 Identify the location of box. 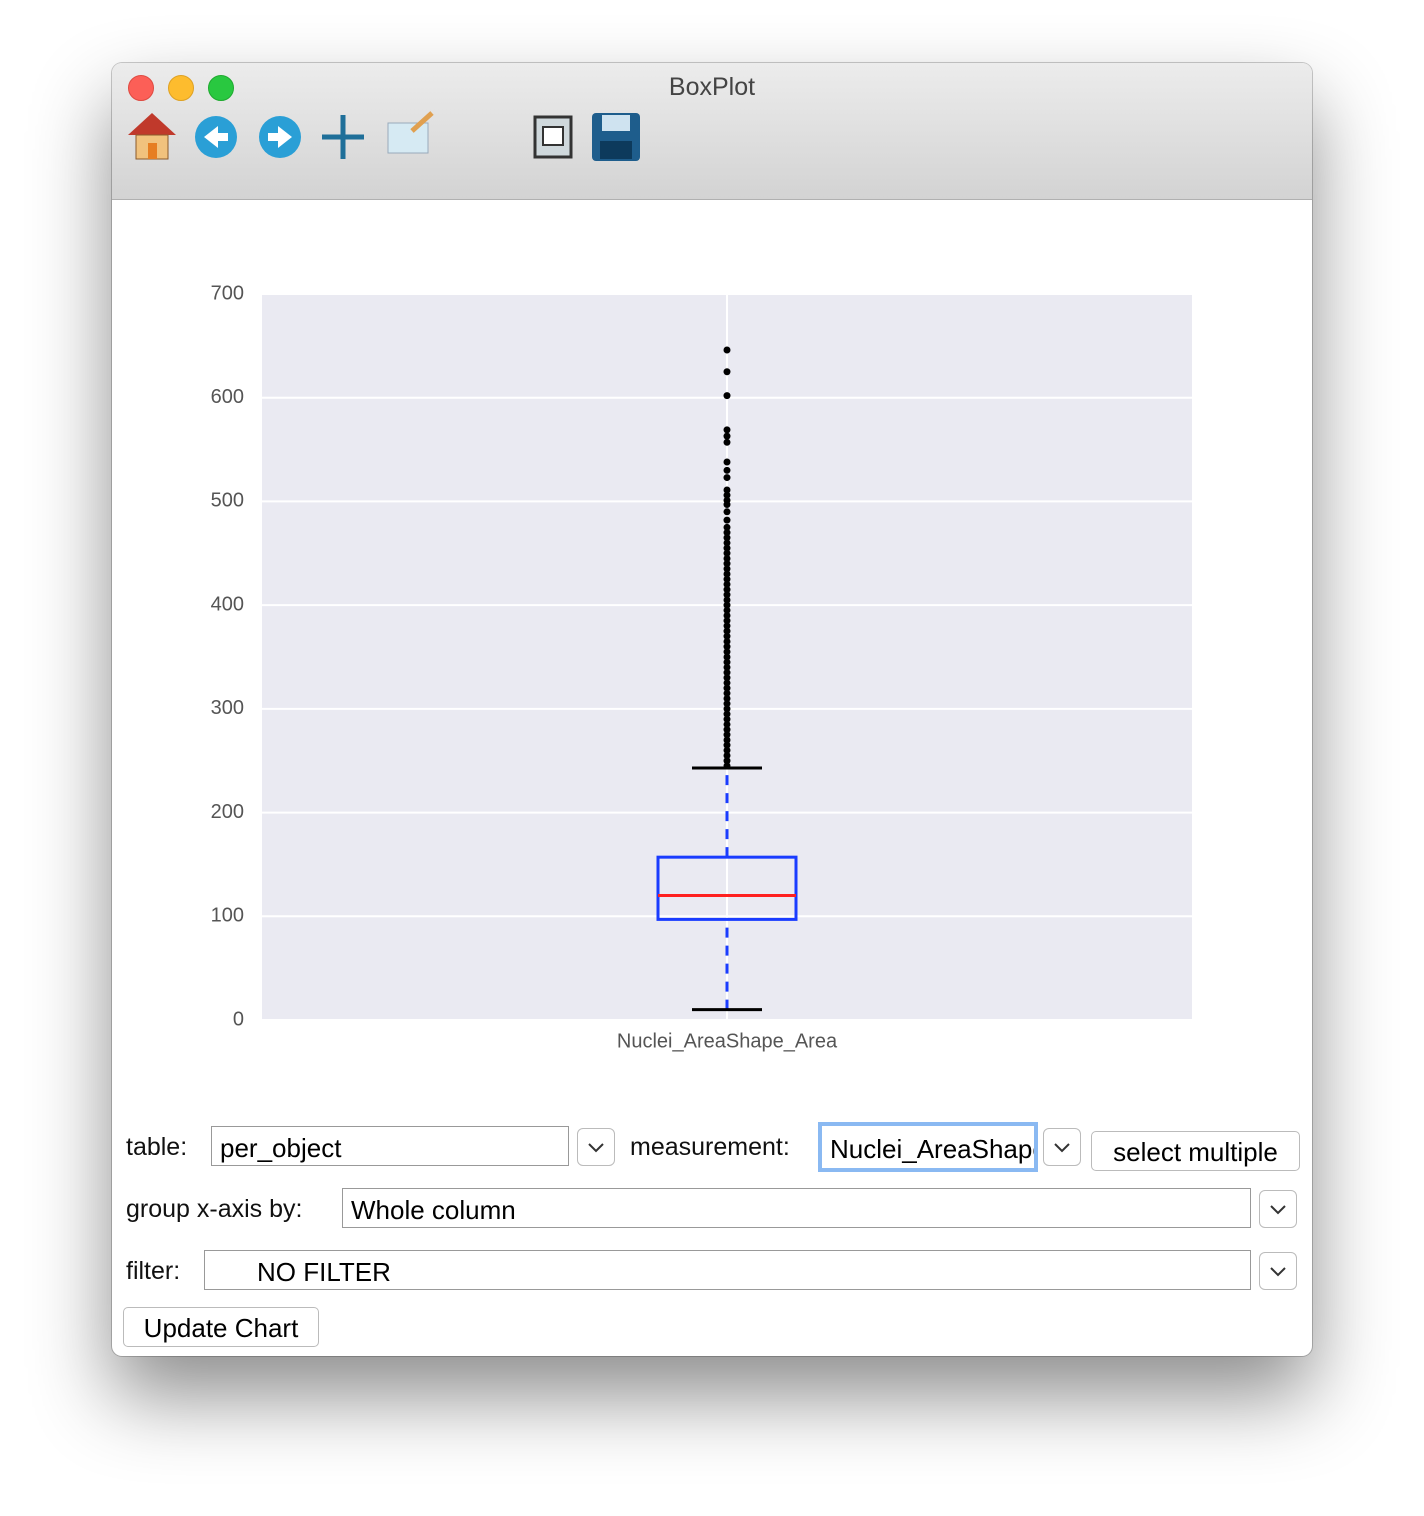
(727, 888).